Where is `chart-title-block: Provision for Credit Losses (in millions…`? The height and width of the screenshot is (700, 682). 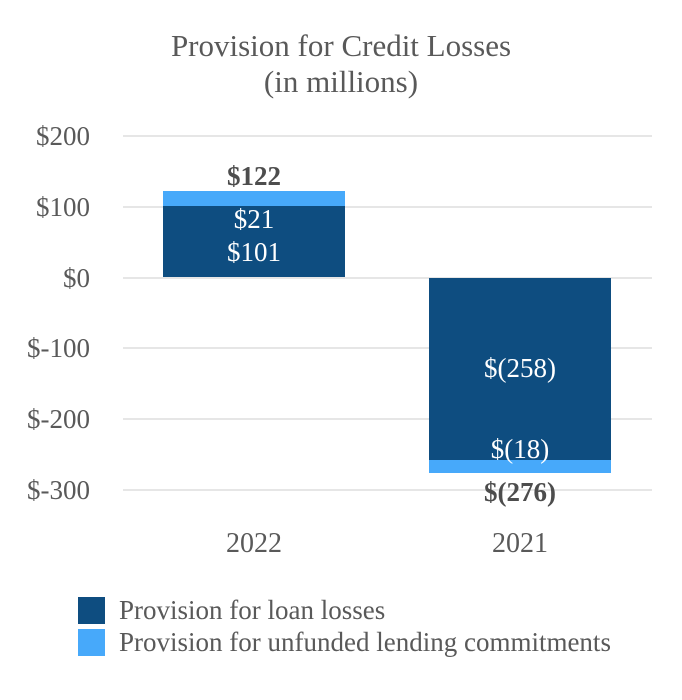
chart-title-block: Provision for Credit Losses (in millions… is located at coordinates (341, 64).